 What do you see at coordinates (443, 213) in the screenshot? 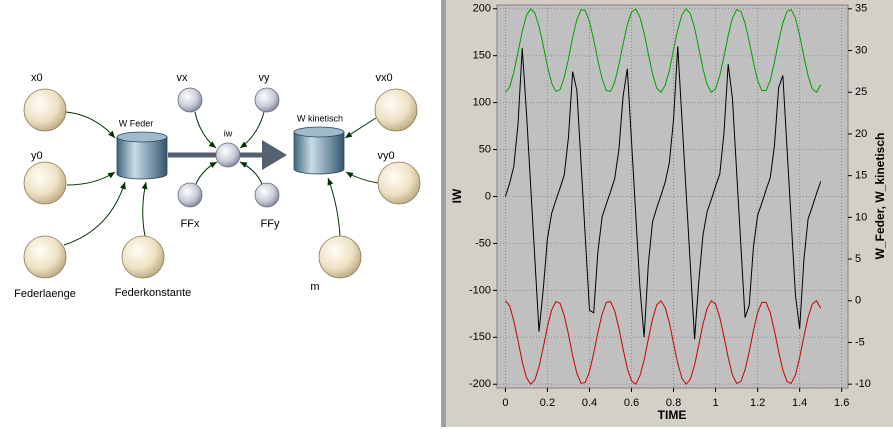
I see `splitter` at bounding box center [443, 213].